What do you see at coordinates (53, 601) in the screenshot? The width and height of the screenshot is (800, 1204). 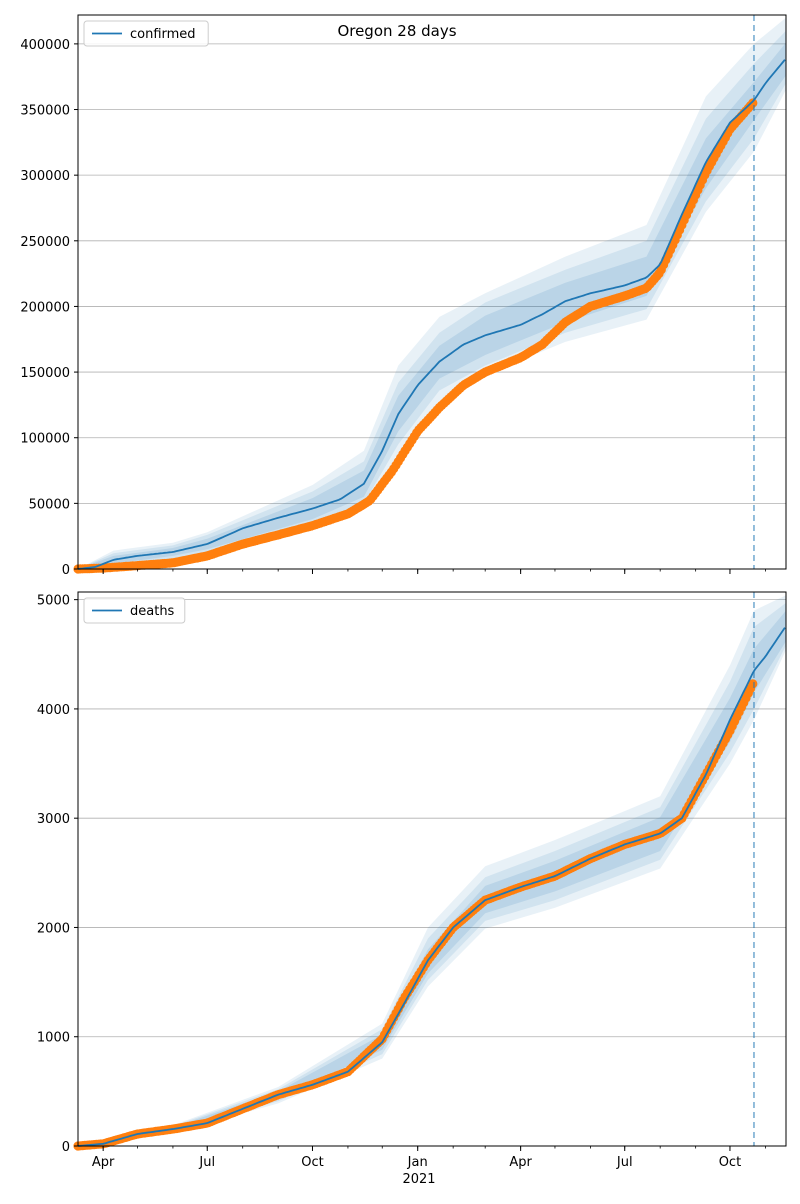 I see `y-tick-label: 5000` at bounding box center [53, 601].